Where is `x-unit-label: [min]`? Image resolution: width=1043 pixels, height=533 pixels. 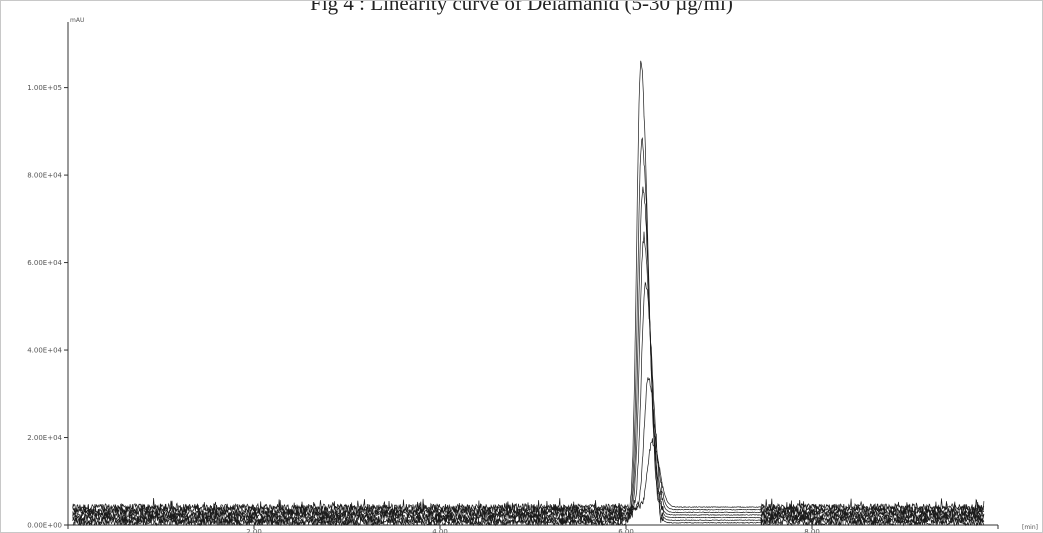
x-unit-label: [min] is located at coordinates (1030, 527).